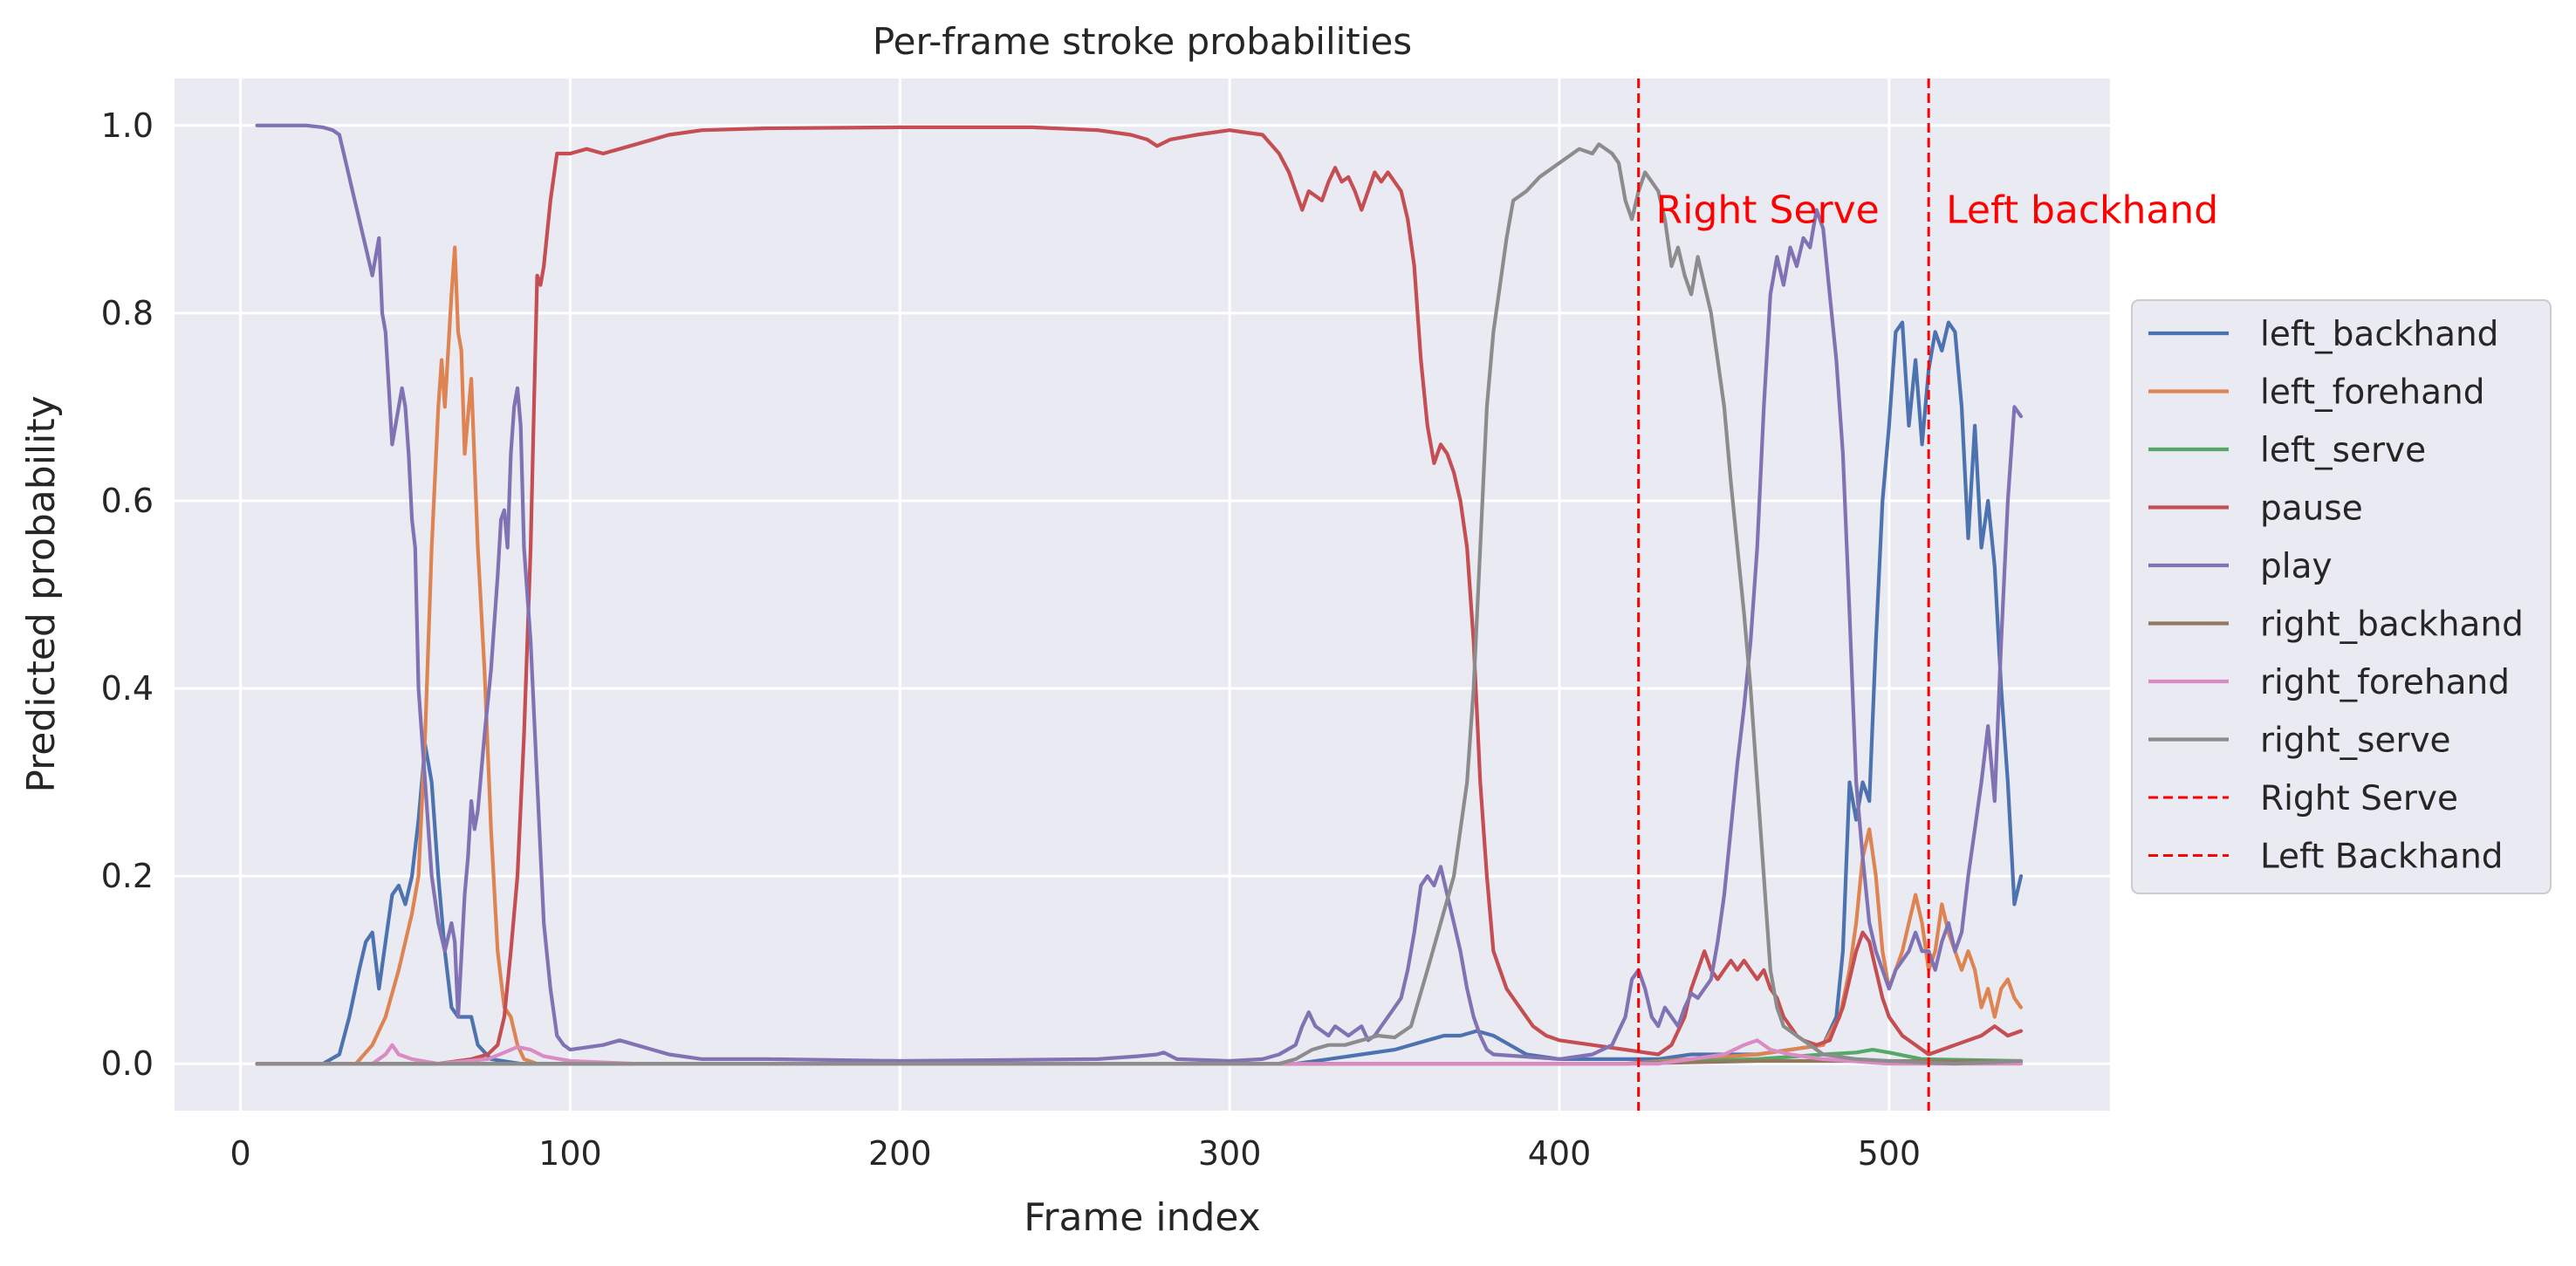 Image resolution: width=2576 pixels, height=1266 pixels. Describe the element at coordinates (127, 688) in the screenshot. I see `y-tick-label: 0.4` at that location.